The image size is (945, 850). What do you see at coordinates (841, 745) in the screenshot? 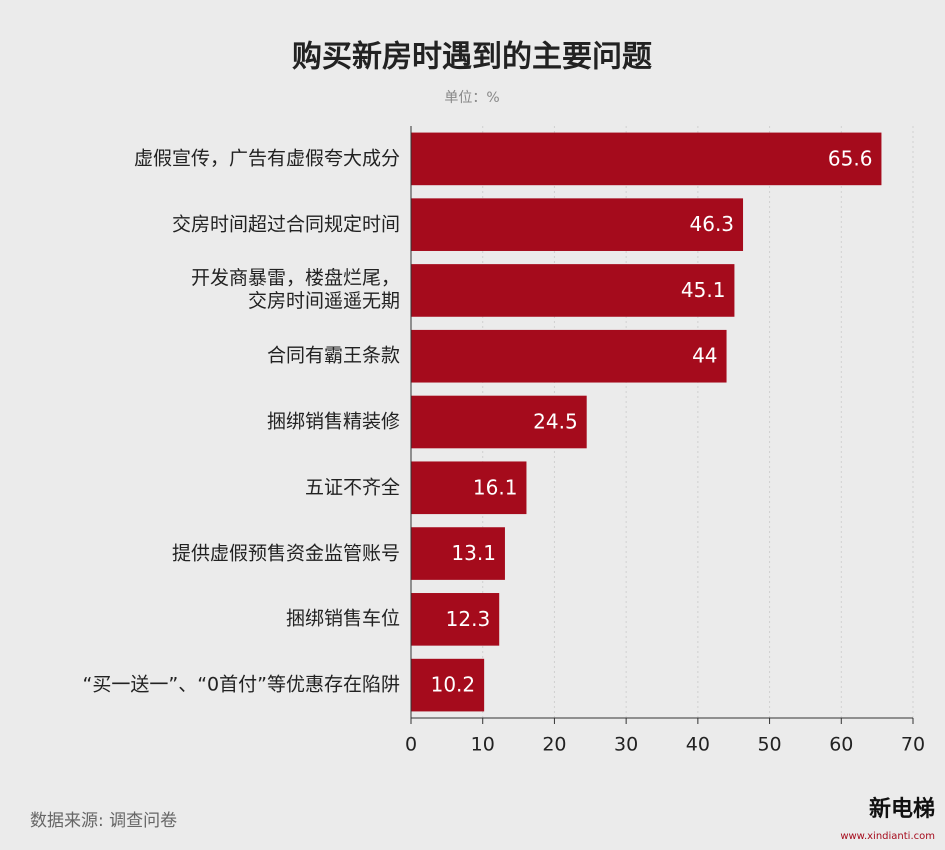
I see `x-tick-label: 60` at bounding box center [841, 745].